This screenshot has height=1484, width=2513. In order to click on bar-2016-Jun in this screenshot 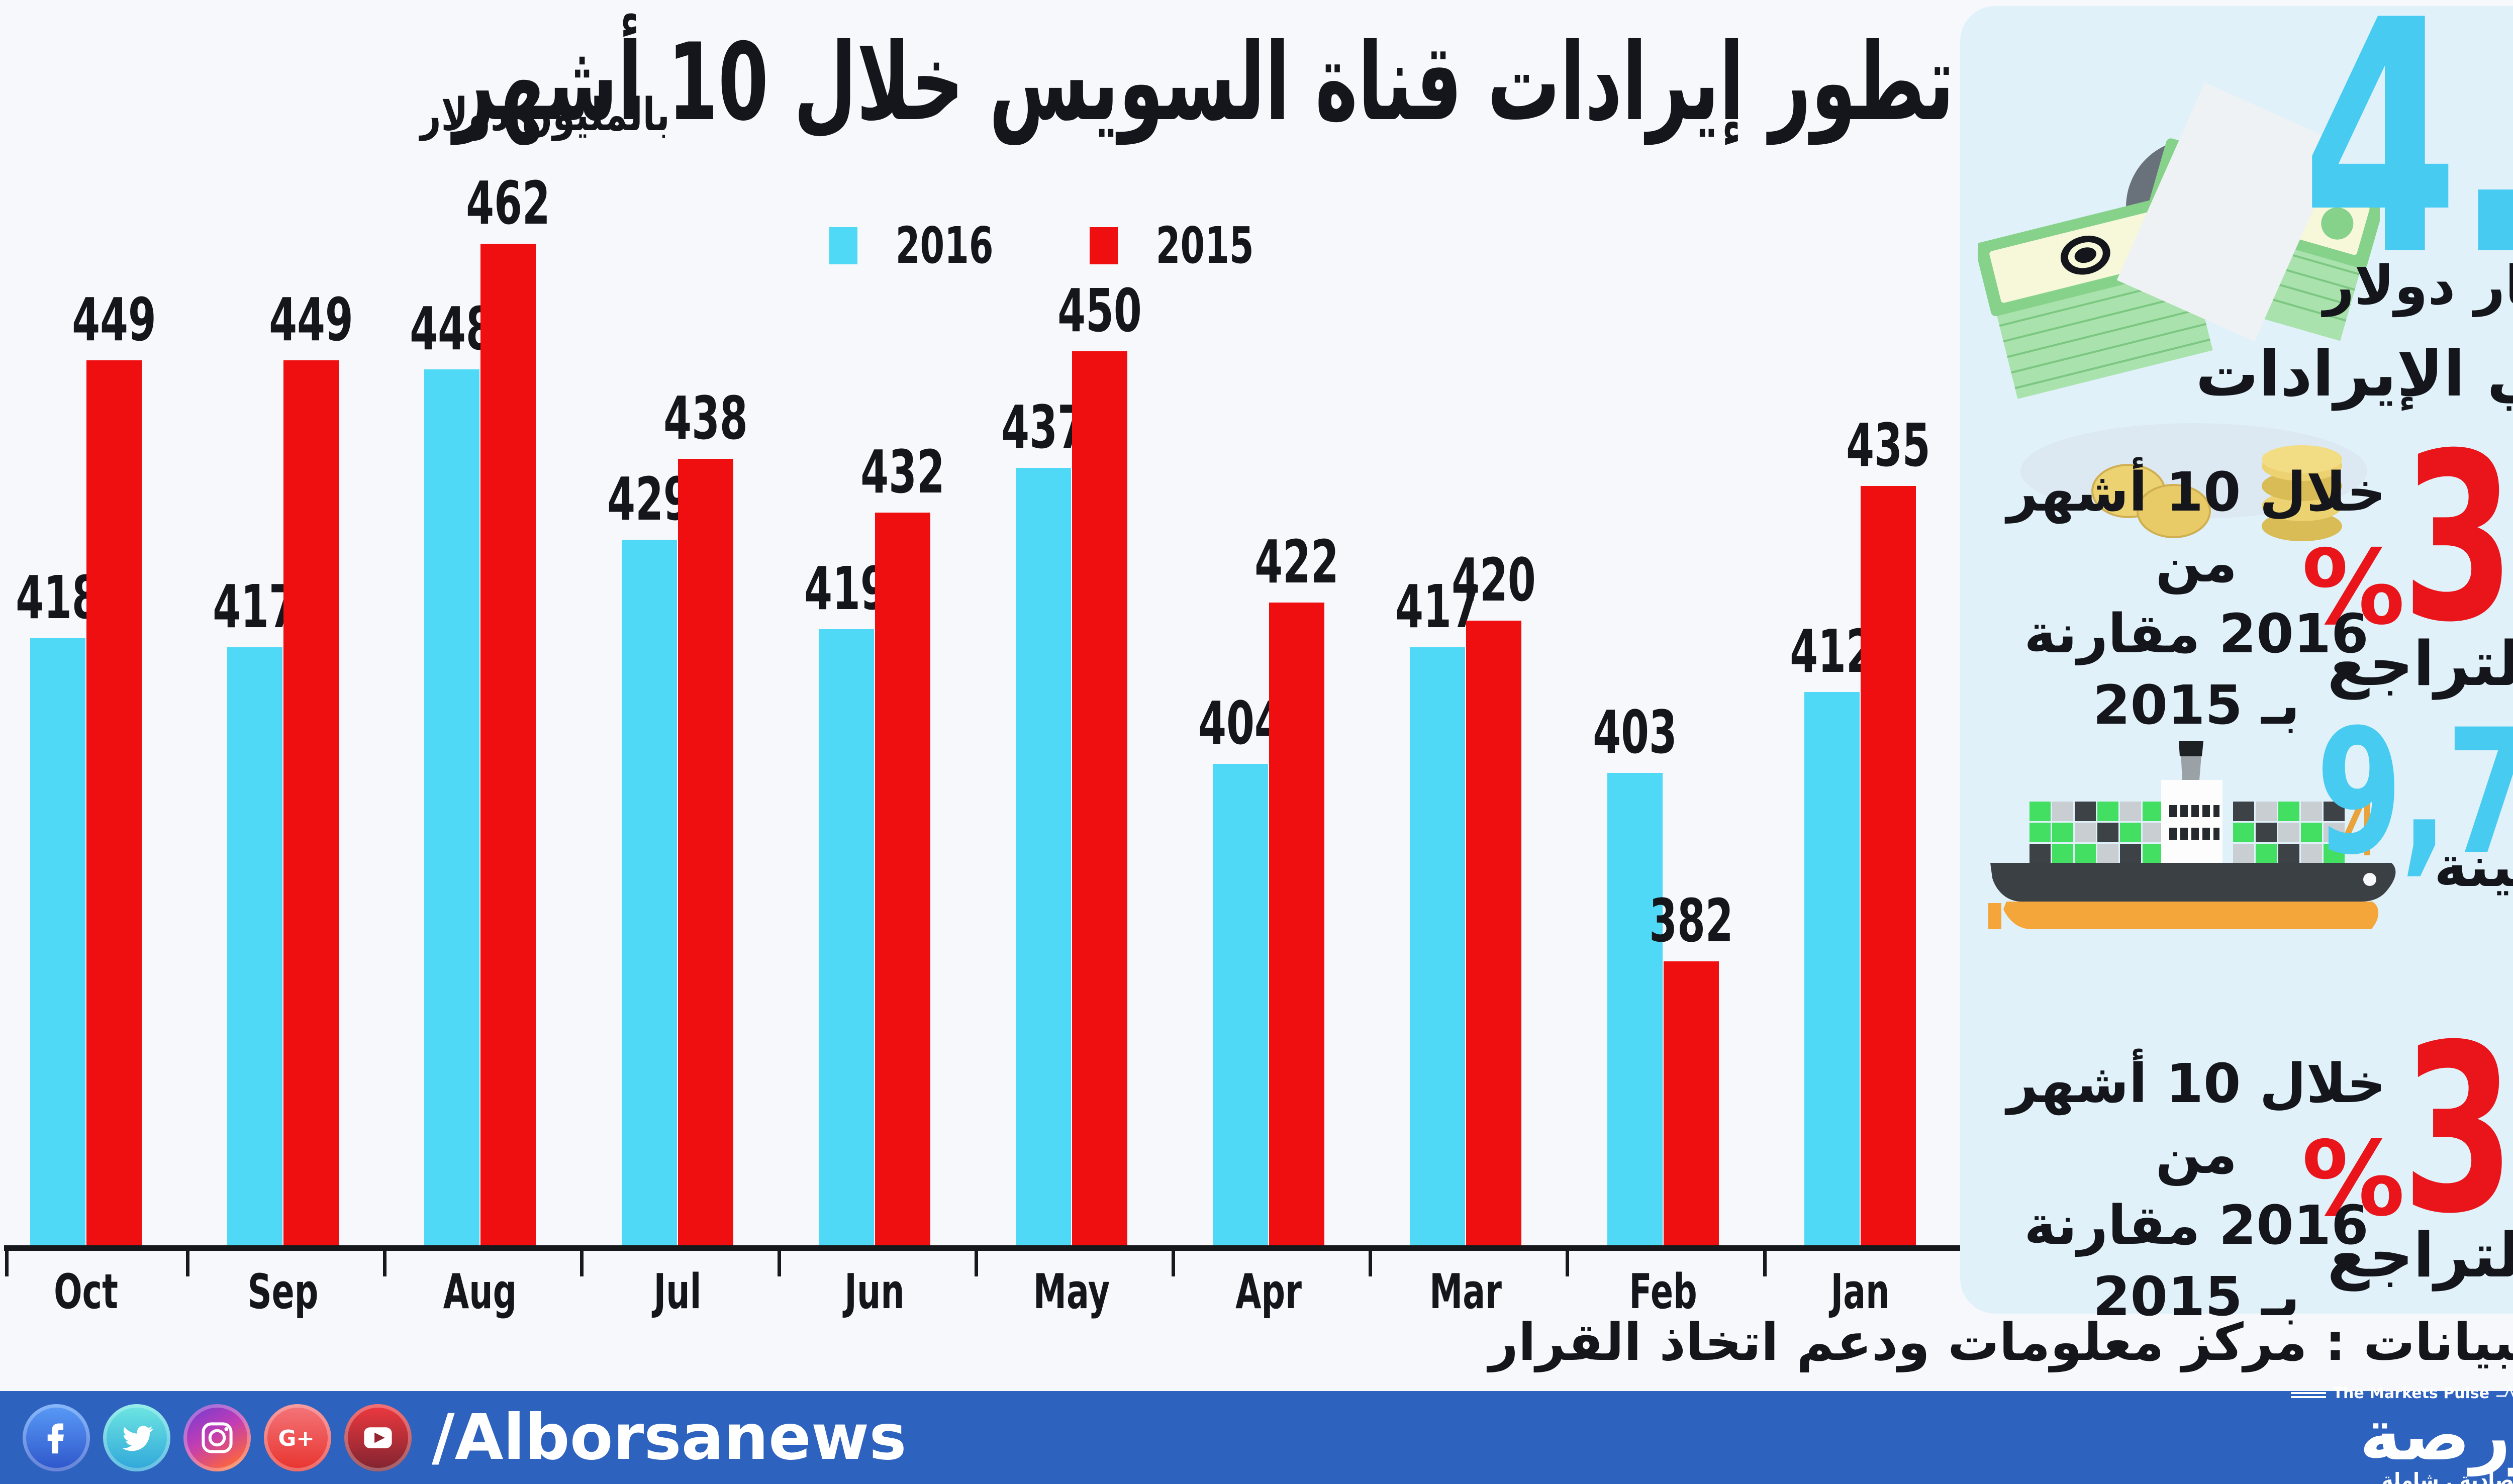, I will do `click(846, 937)`.